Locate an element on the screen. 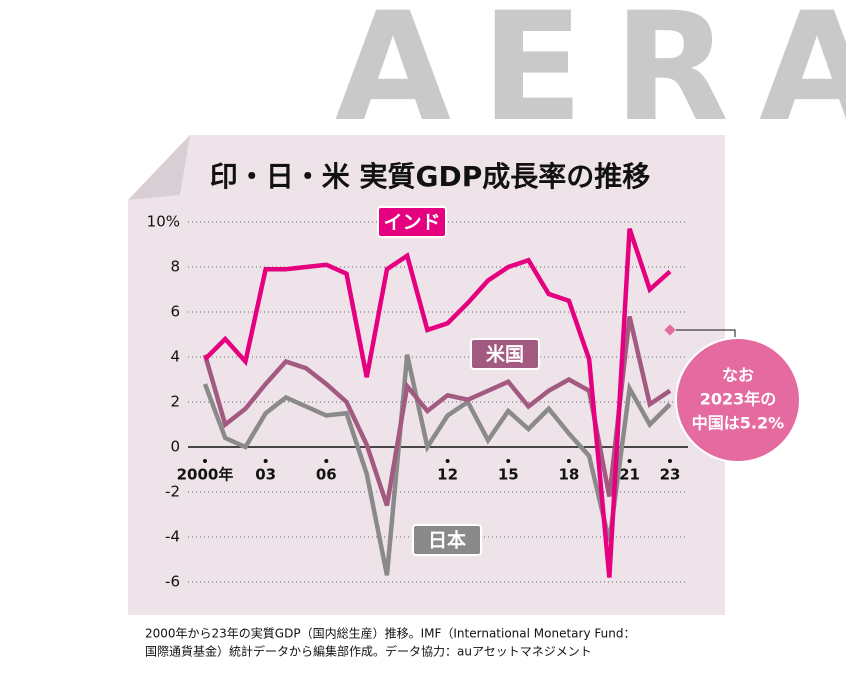 The image size is (846, 684). x-tick-label: 12 is located at coordinates (447, 475).